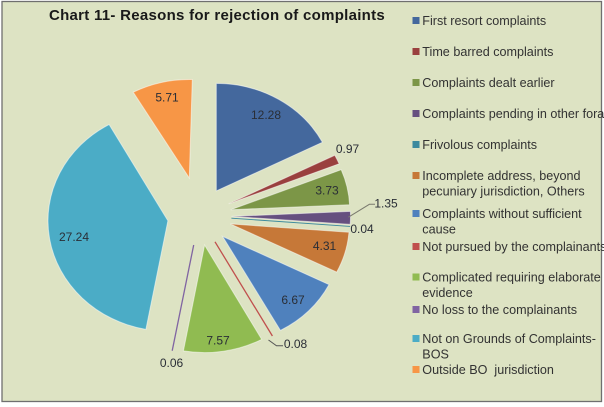 This screenshot has height=407, width=604. What do you see at coordinates (501, 176) in the screenshot?
I see `svg-text: Incomplete address, beyond` at bounding box center [501, 176].